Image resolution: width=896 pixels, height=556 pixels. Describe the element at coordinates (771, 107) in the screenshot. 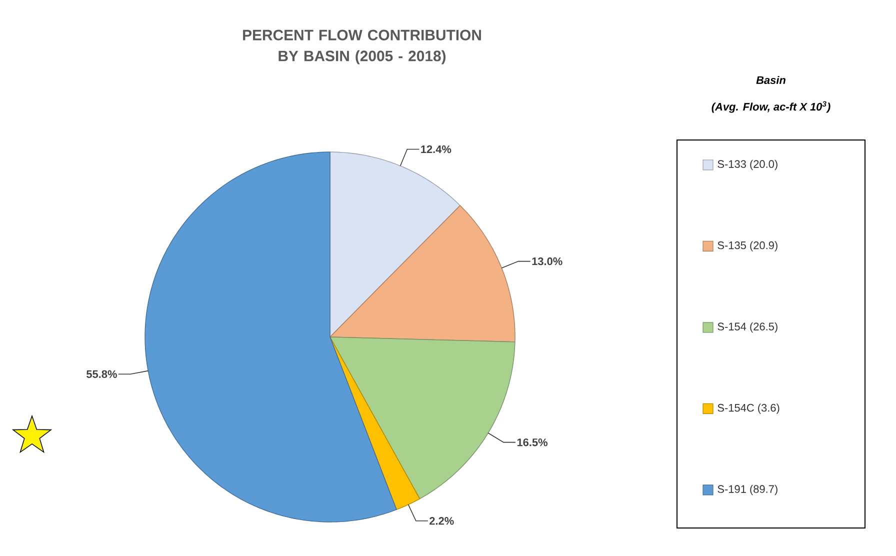

I see `text: (Avg. Flow, ac-ft X 10$^{3}$)` at that location.